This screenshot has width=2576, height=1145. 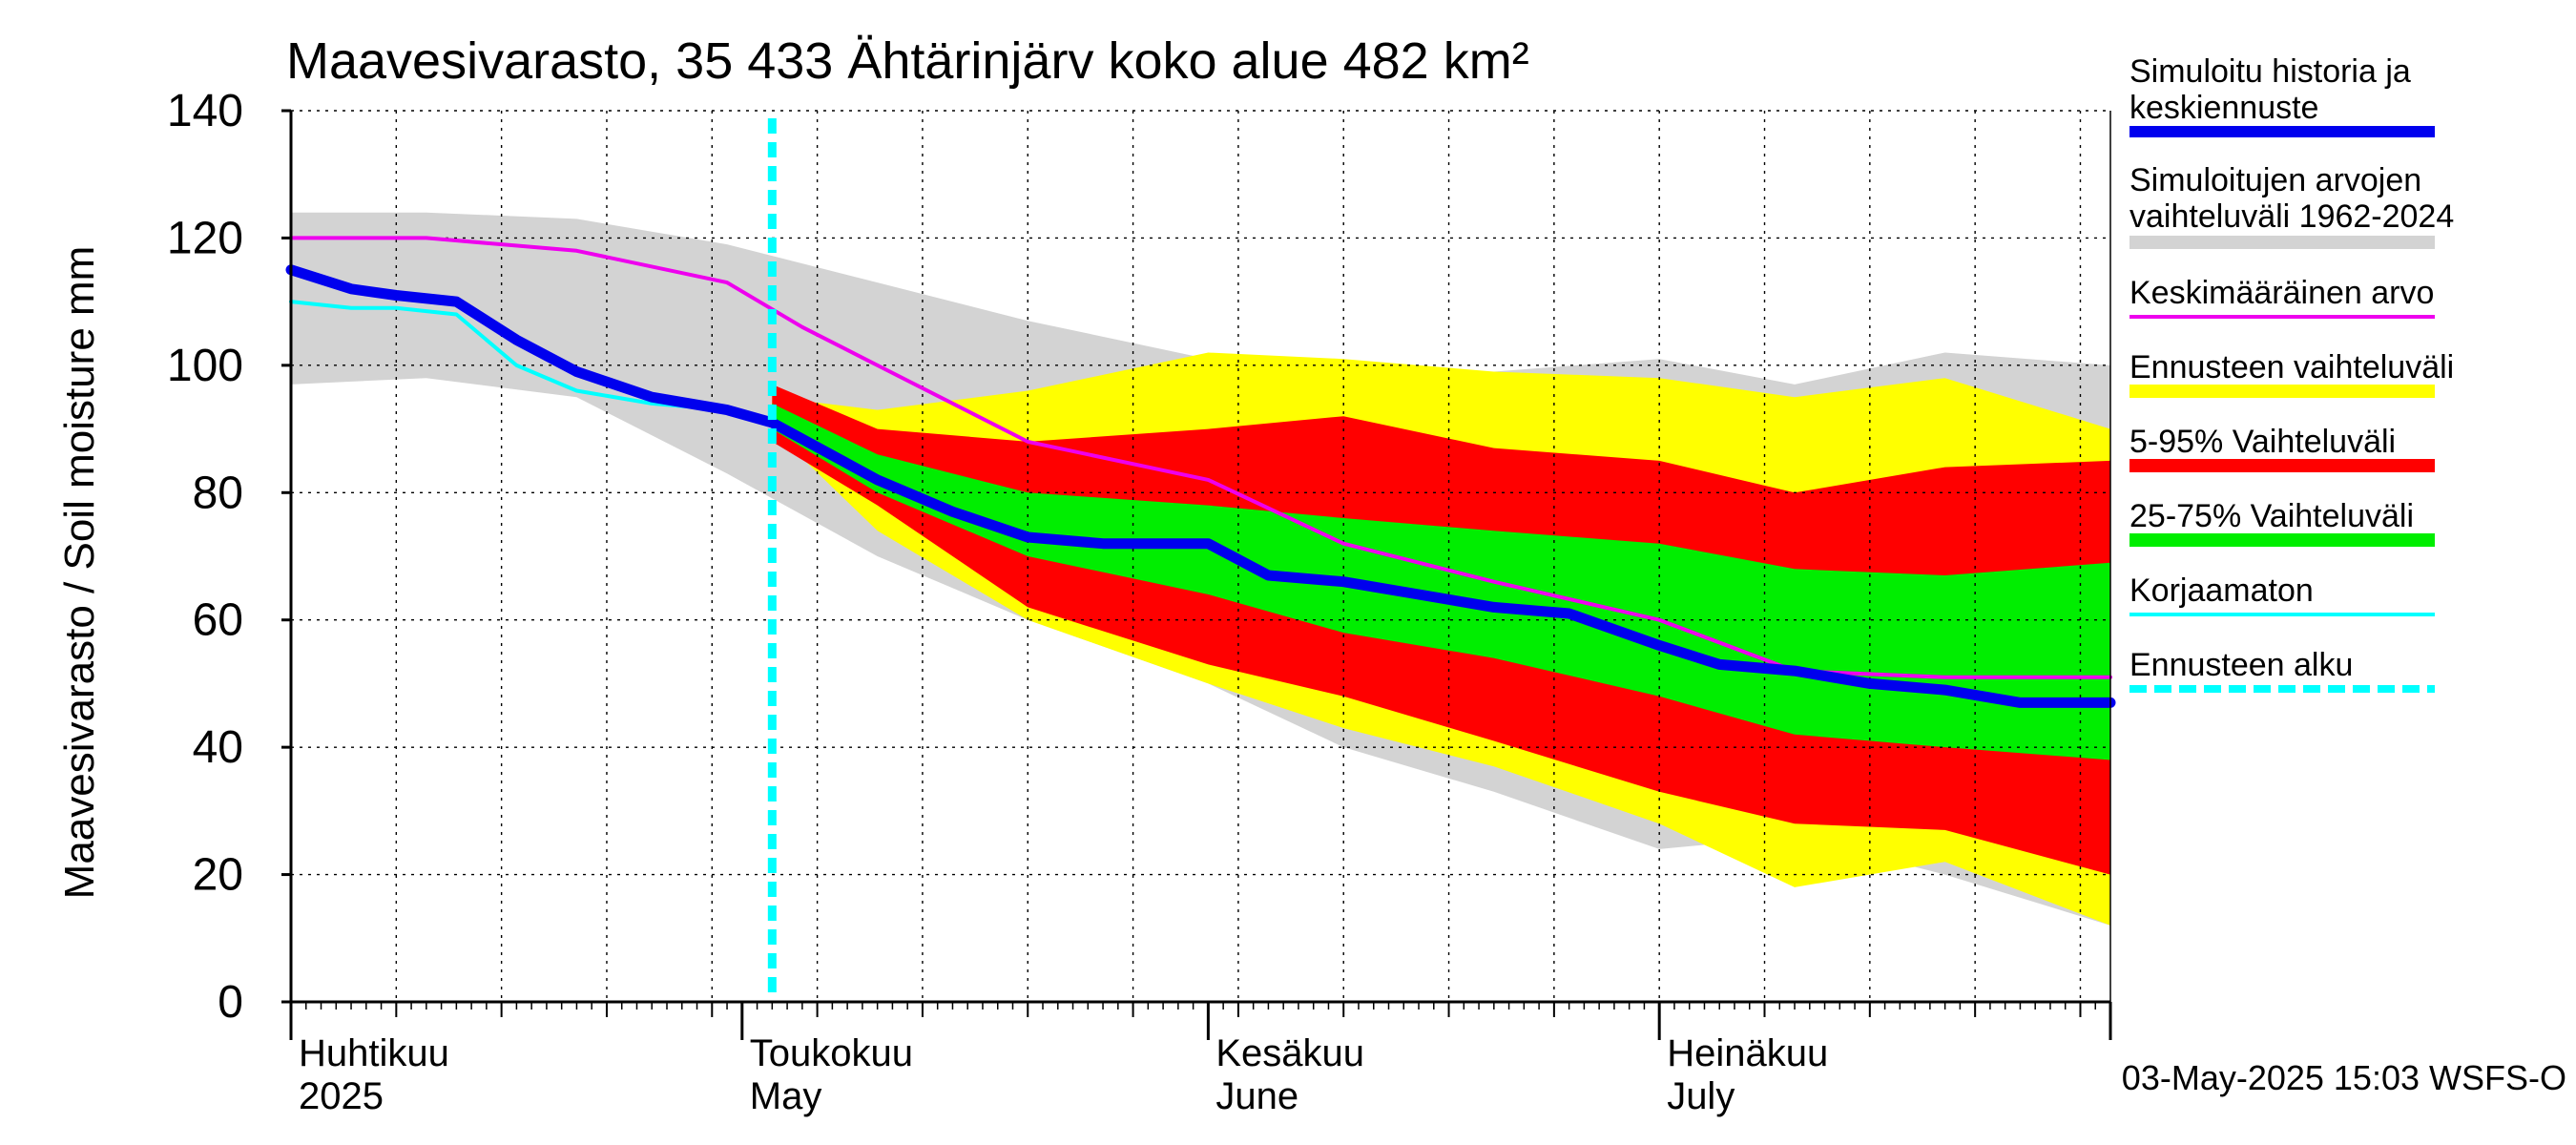 I want to click on y-axis-label: Maavesivarasto / Soil moisture mm, so click(x=79, y=573).